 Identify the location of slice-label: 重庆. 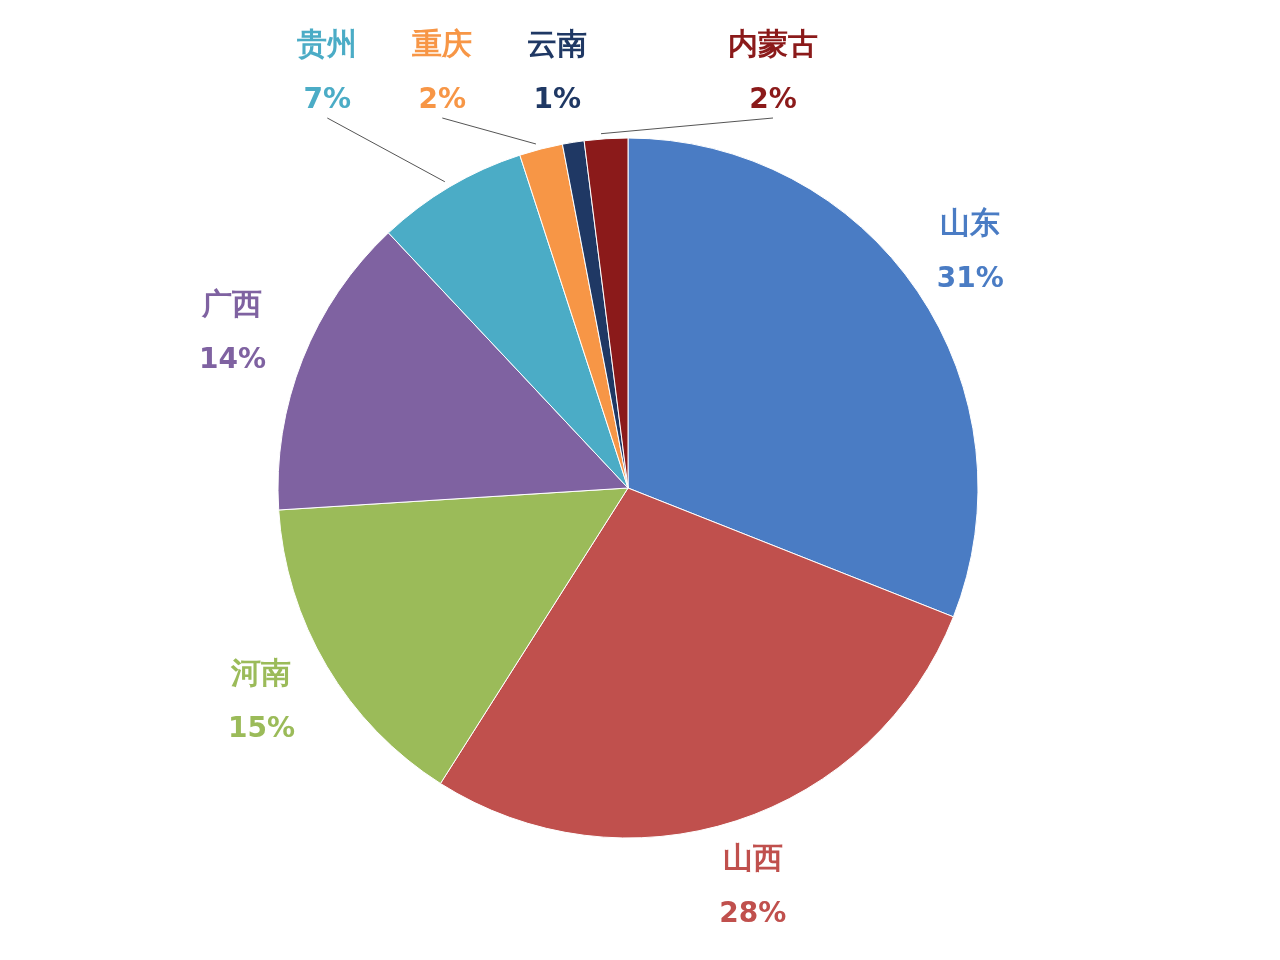
(442, 43).